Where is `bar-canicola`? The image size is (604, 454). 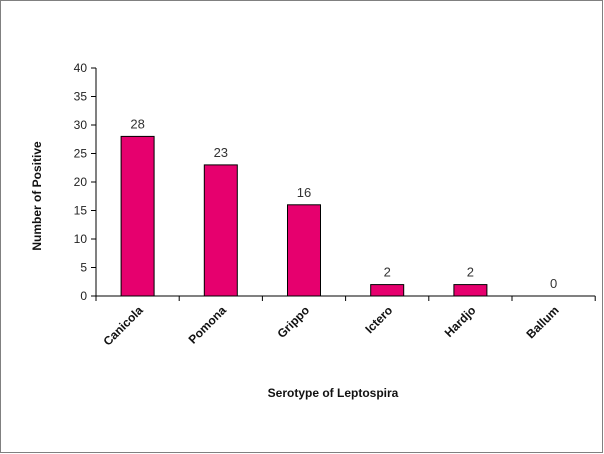
bar-canicola is located at coordinates (137, 216).